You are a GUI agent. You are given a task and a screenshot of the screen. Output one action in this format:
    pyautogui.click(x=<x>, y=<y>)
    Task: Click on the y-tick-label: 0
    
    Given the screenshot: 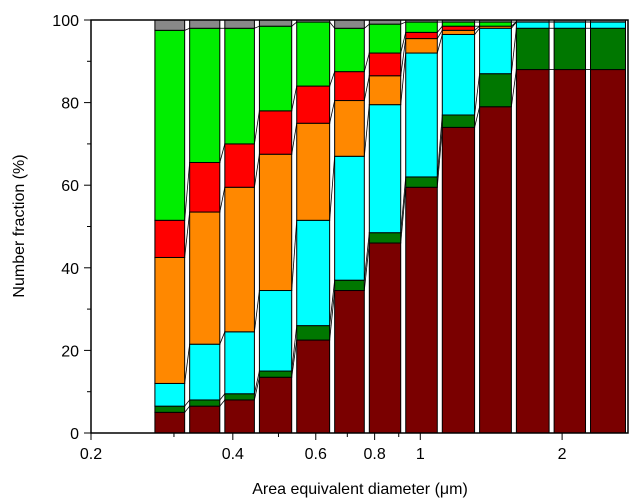 What is the action you would take?
    pyautogui.click(x=74, y=434)
    